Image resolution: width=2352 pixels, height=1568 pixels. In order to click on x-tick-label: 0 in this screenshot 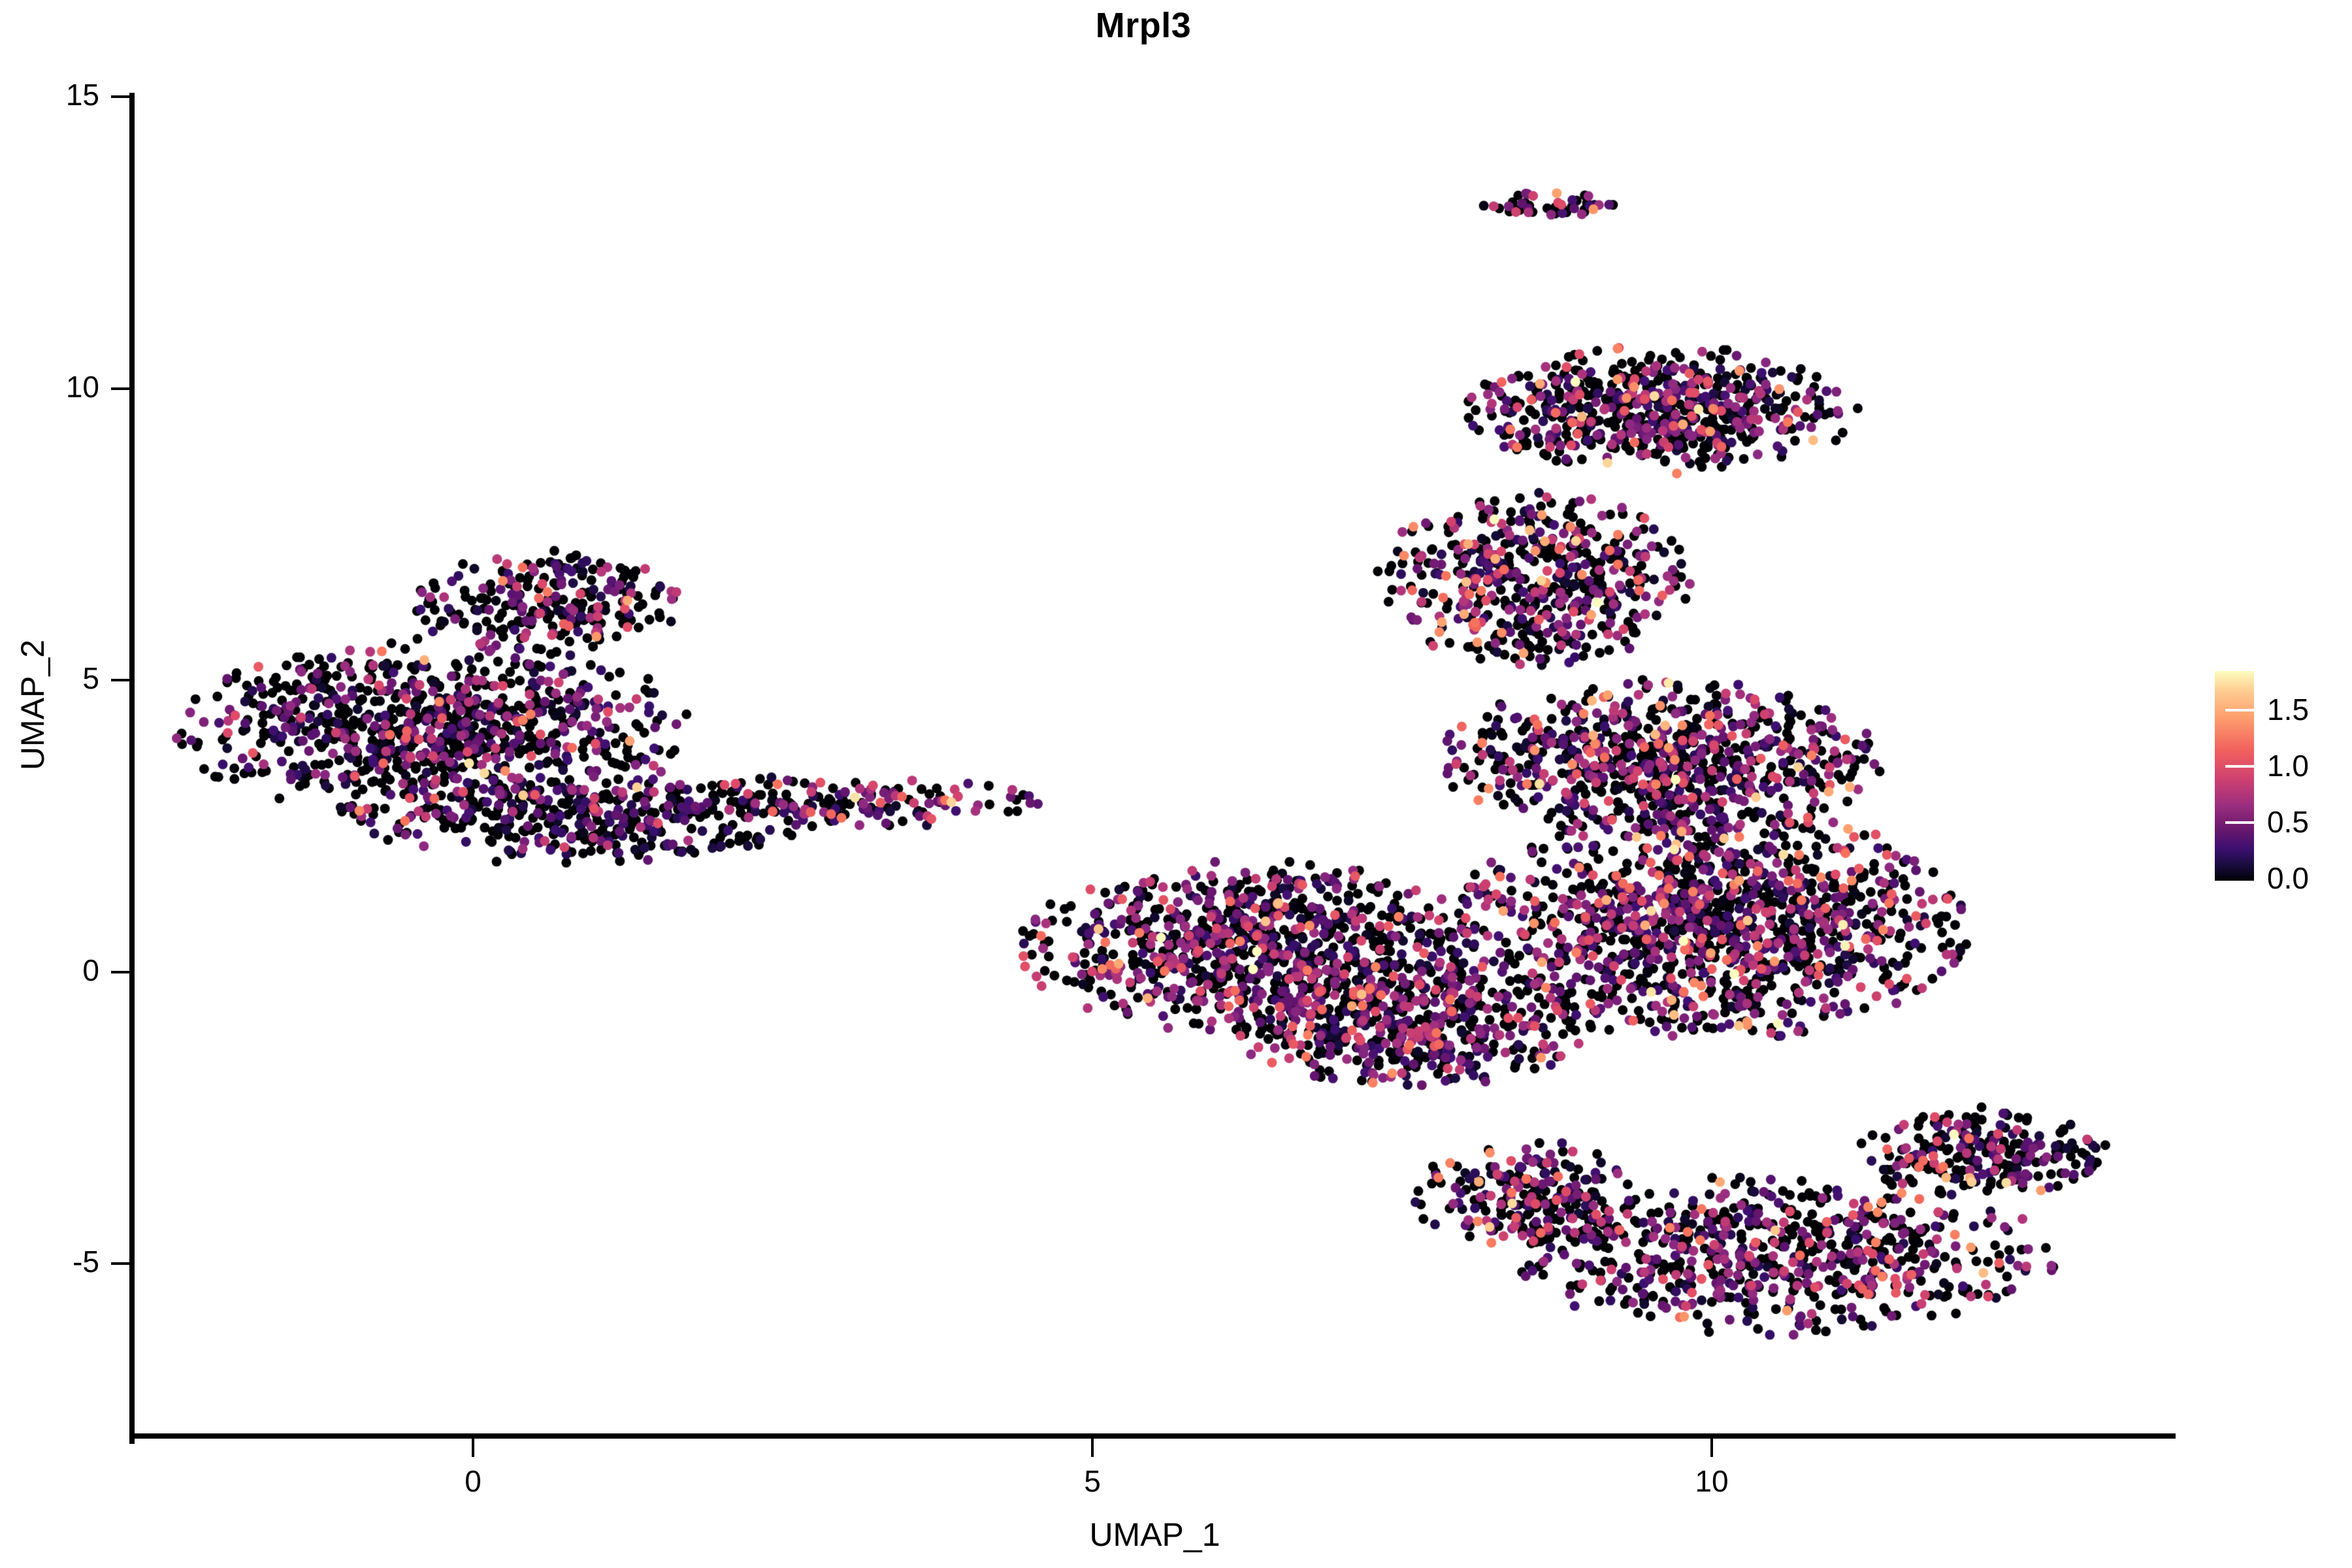, I will do `click(473, 1481)`.